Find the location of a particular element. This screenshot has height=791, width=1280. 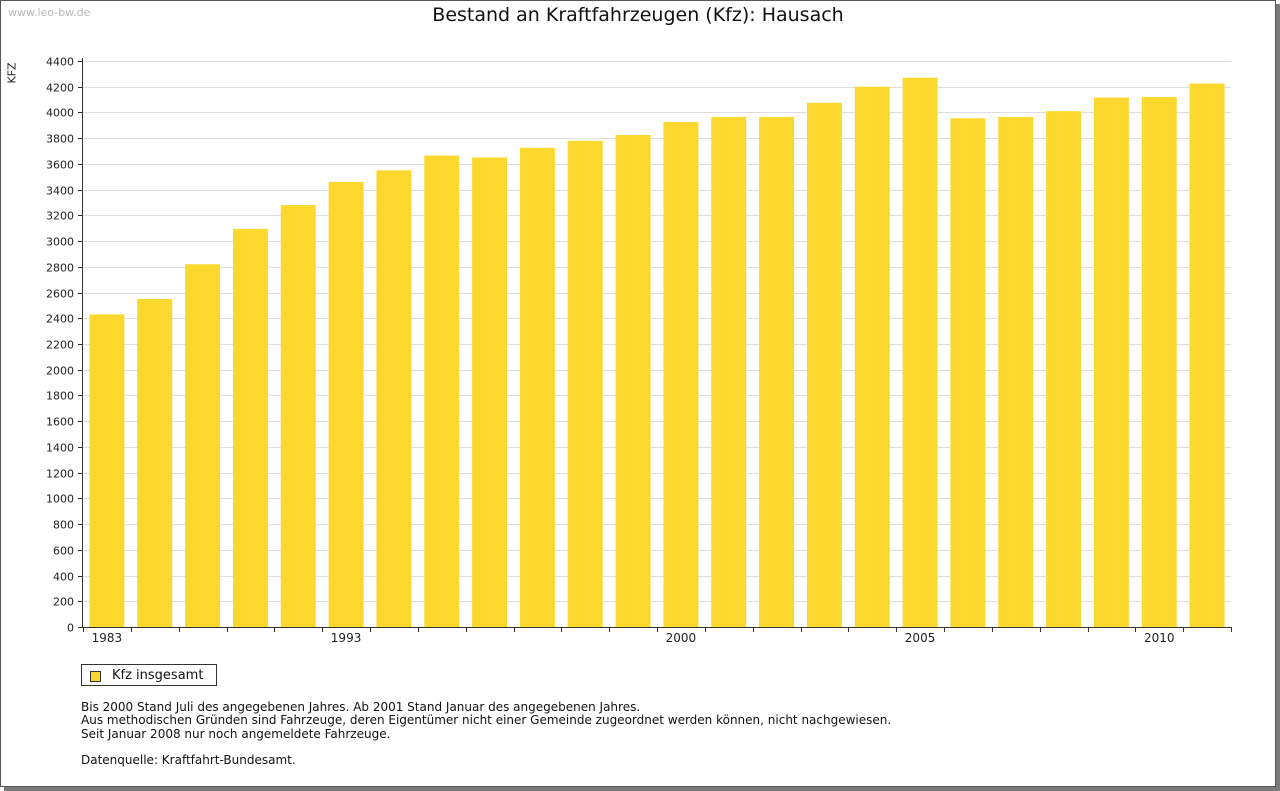

y-tick-label: 3000 is located at coordinates (60, 242).